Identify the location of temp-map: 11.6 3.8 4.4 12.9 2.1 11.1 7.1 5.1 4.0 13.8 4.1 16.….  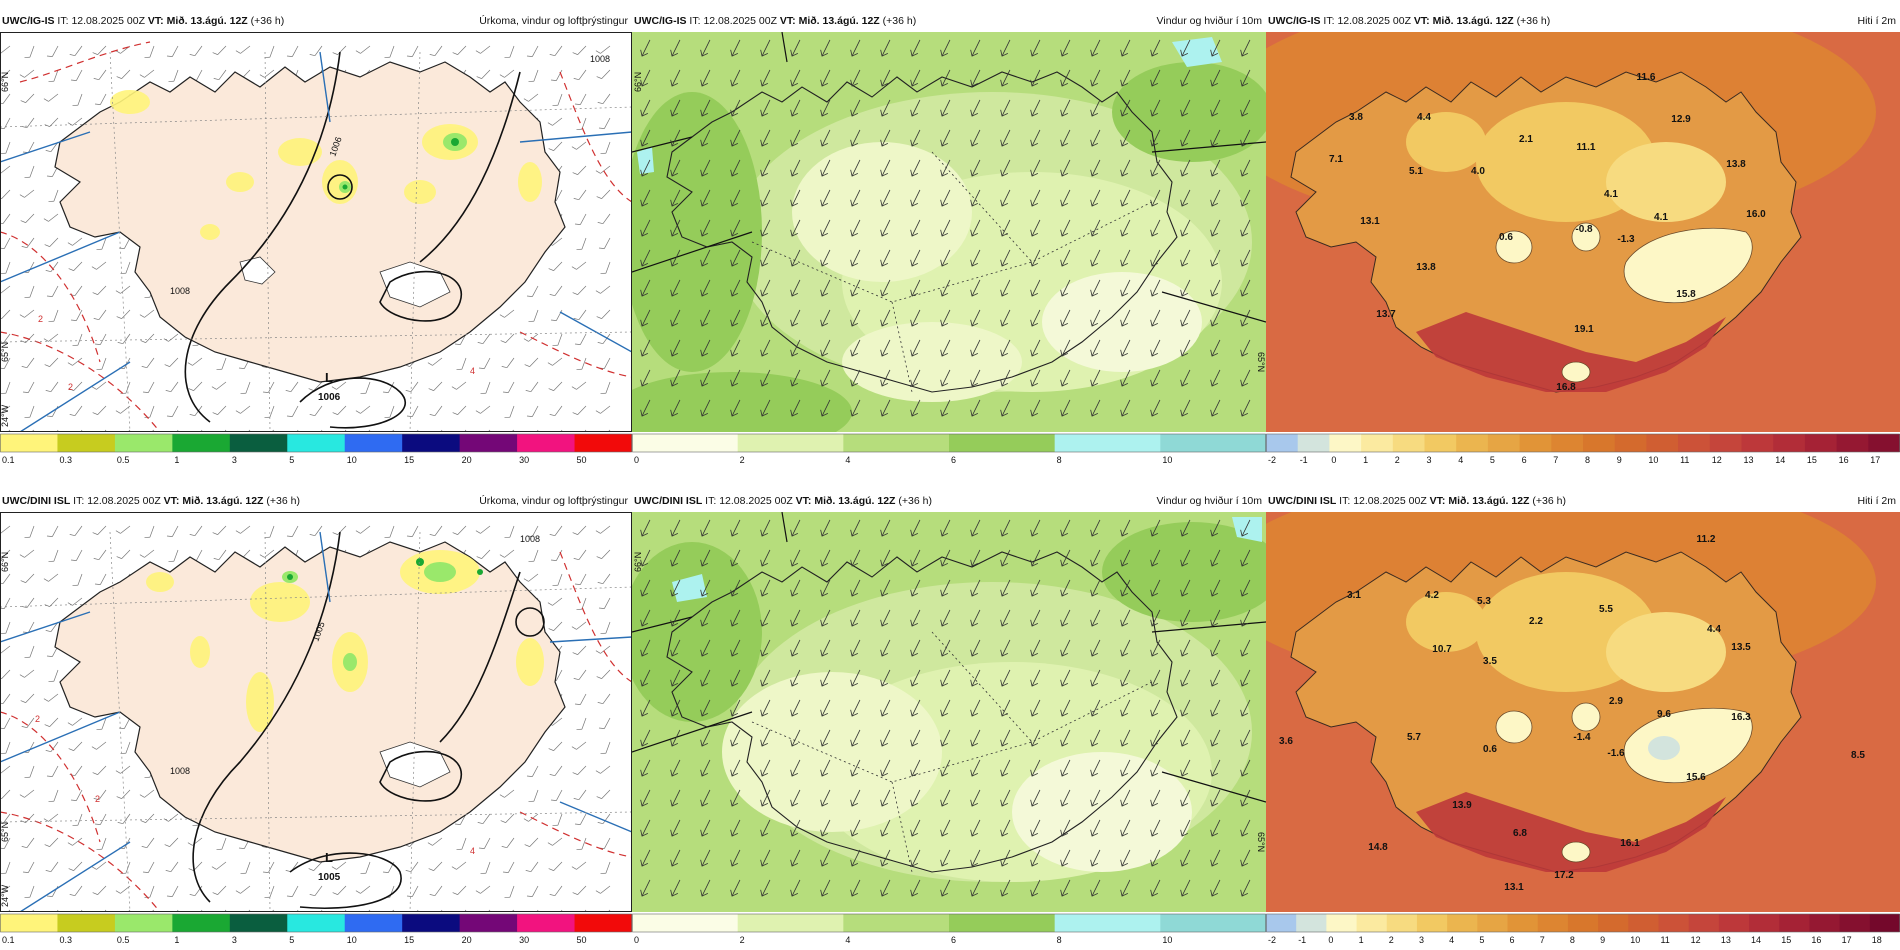
(1583, 232).